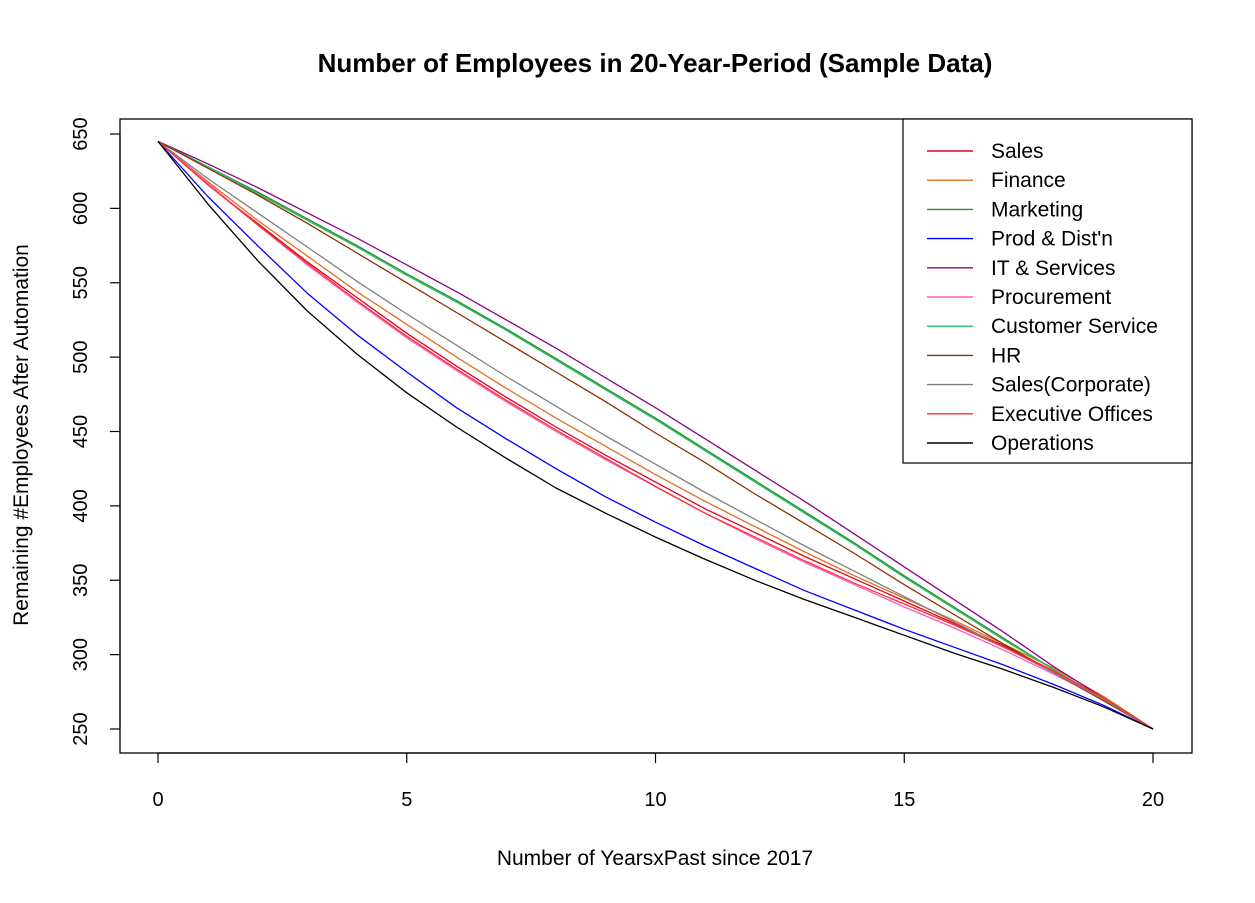  I want to click on legend-box, so click(1047, 291).